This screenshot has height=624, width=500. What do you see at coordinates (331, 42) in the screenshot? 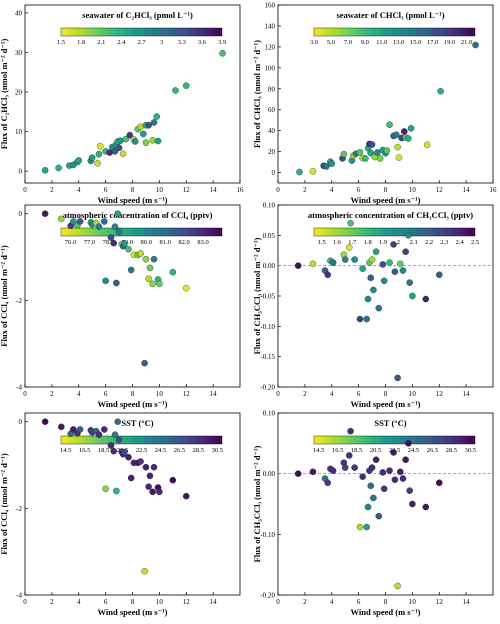
I see `colorbar-tick-label: 5.0` at bounding box center [331, 42].